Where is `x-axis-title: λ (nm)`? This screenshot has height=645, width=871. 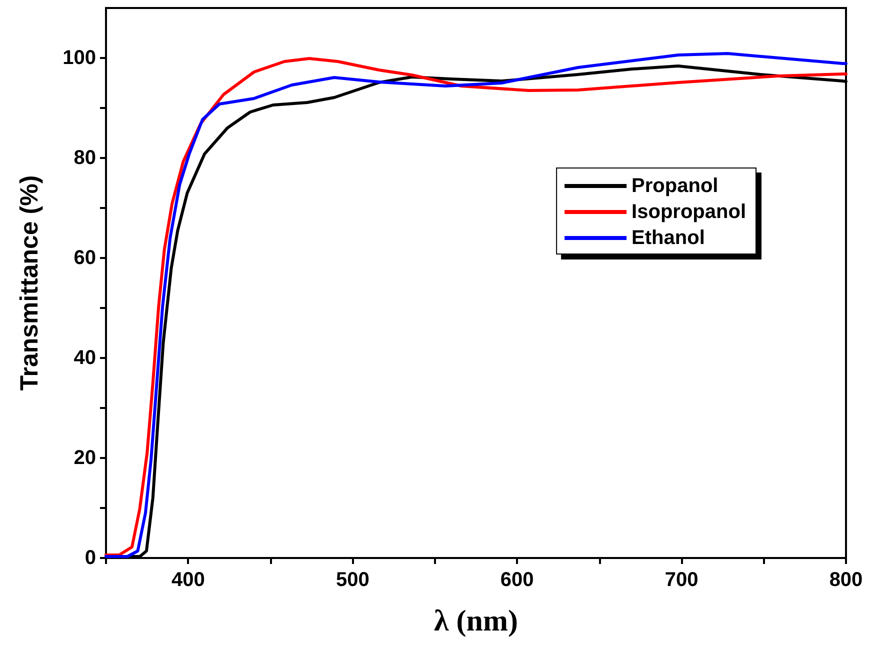 x-axis-title: λ (nm) is located at coordinates (476, 621).